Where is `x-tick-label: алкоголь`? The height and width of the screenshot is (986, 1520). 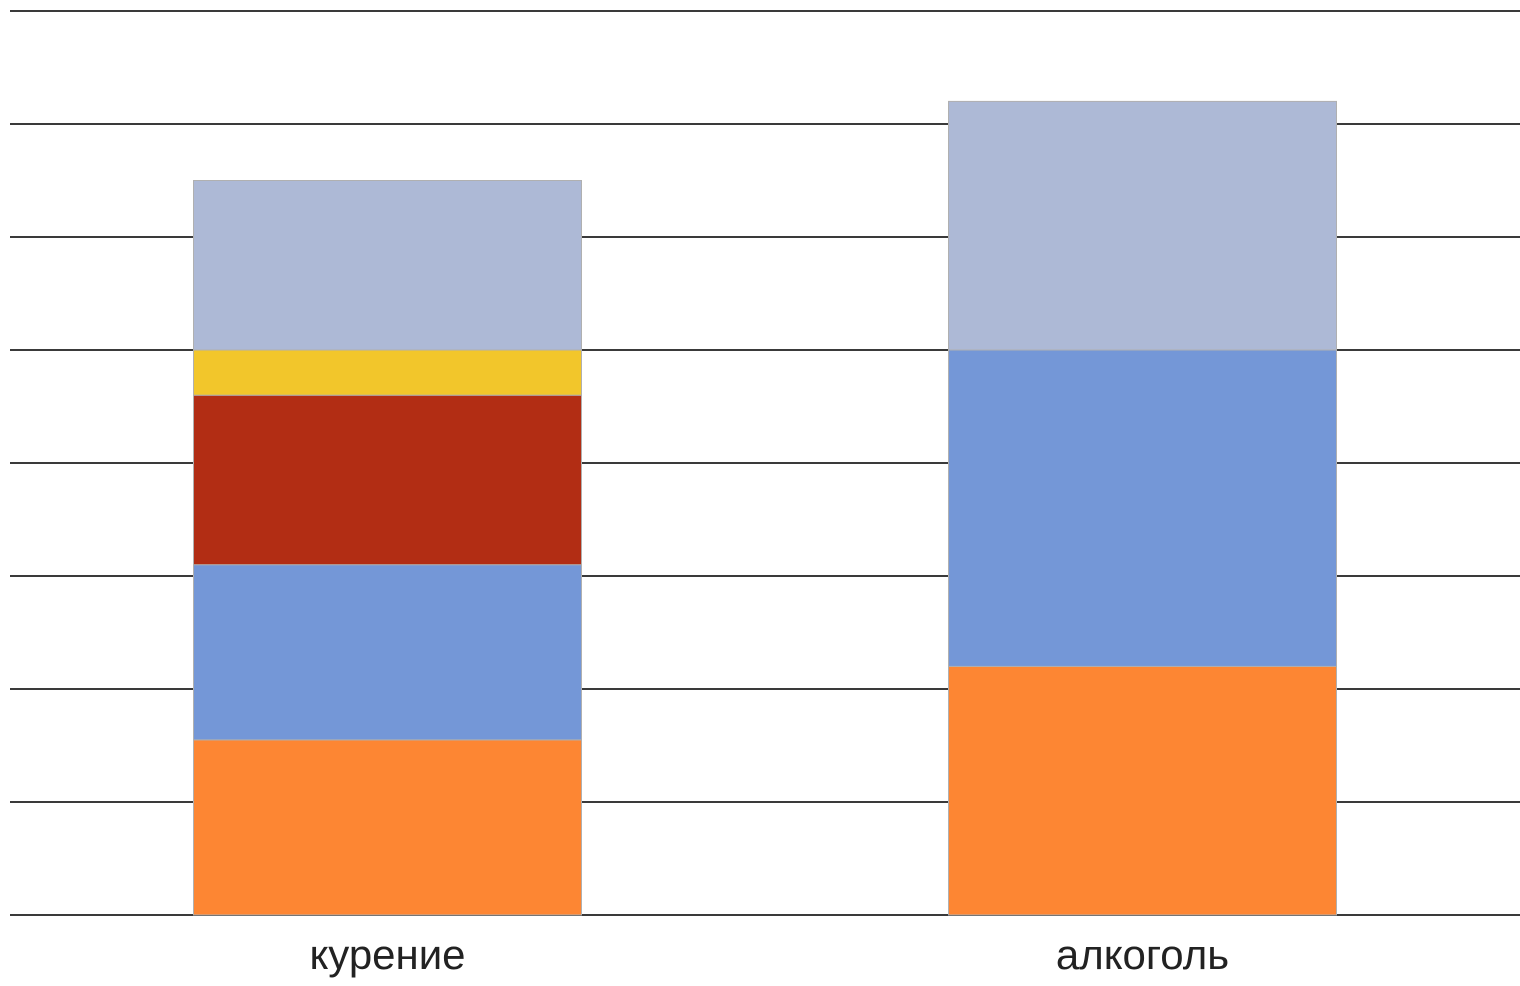
x-tick-label: алкоголь is located at coordinates (1142, 954).